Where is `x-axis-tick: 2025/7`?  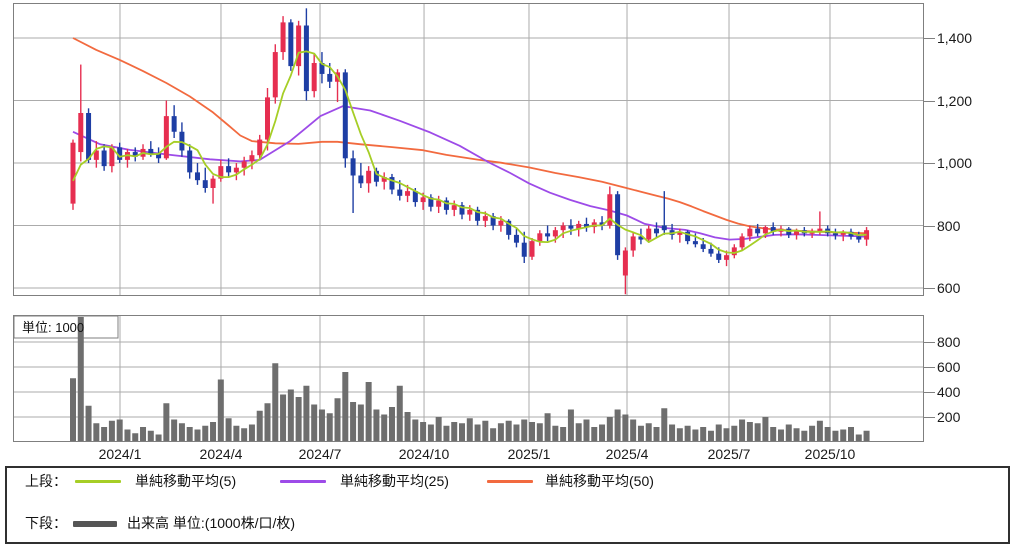
x-axis-tick: 2025/7 is located at coordinates (729, 454).